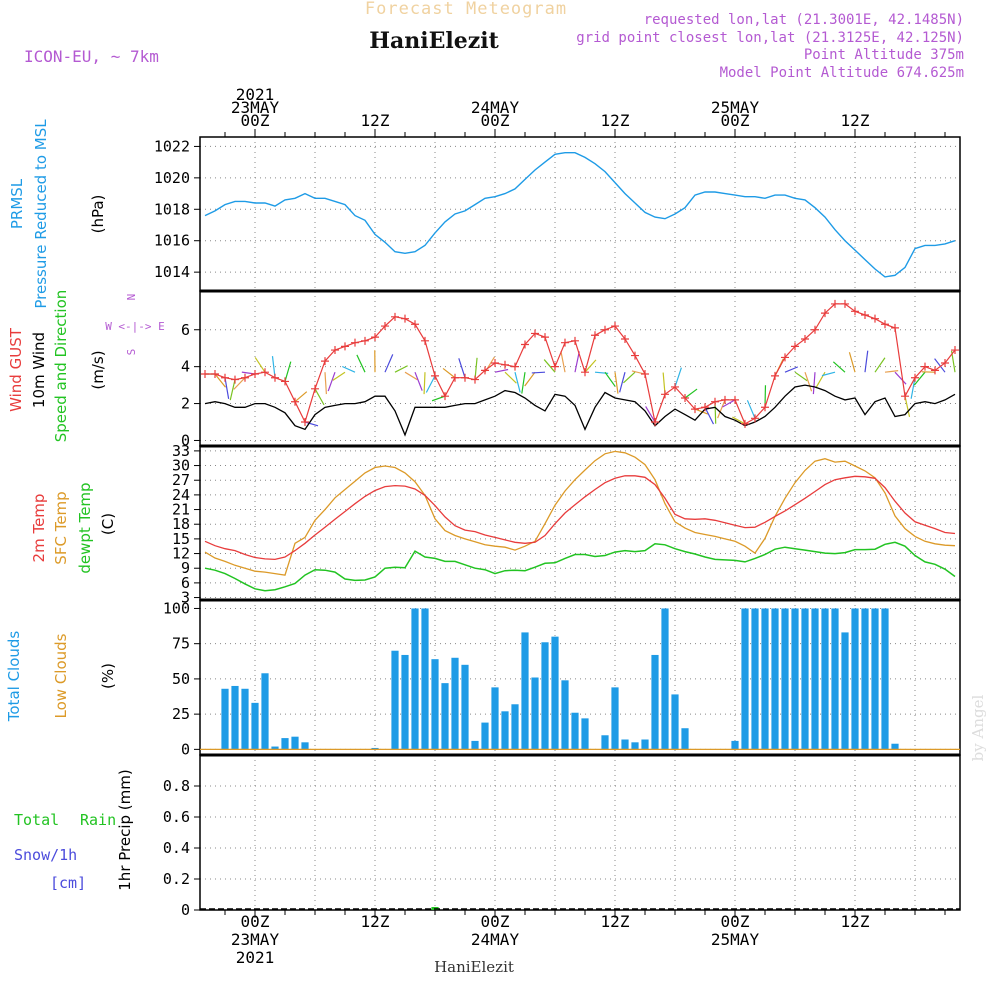 This screenshot has height=1000, width=1000. I want to click on y-tick-label: 0.2, so click(176, 879).